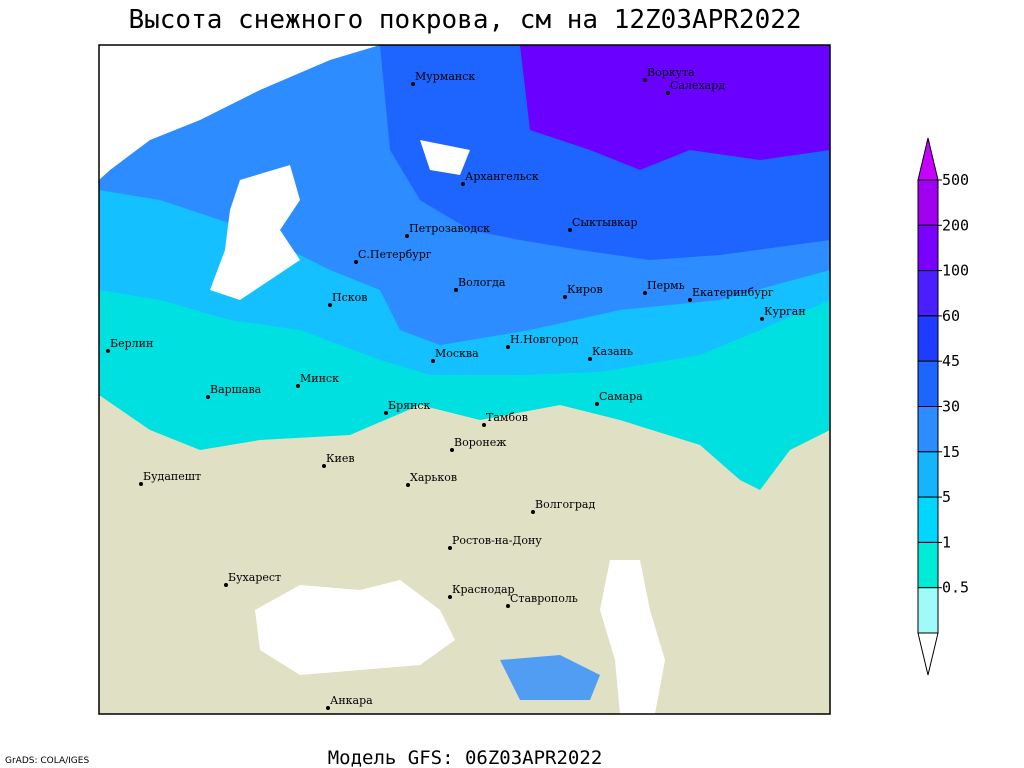  I want to click on city-label: Бухарест, so click(254, 577).